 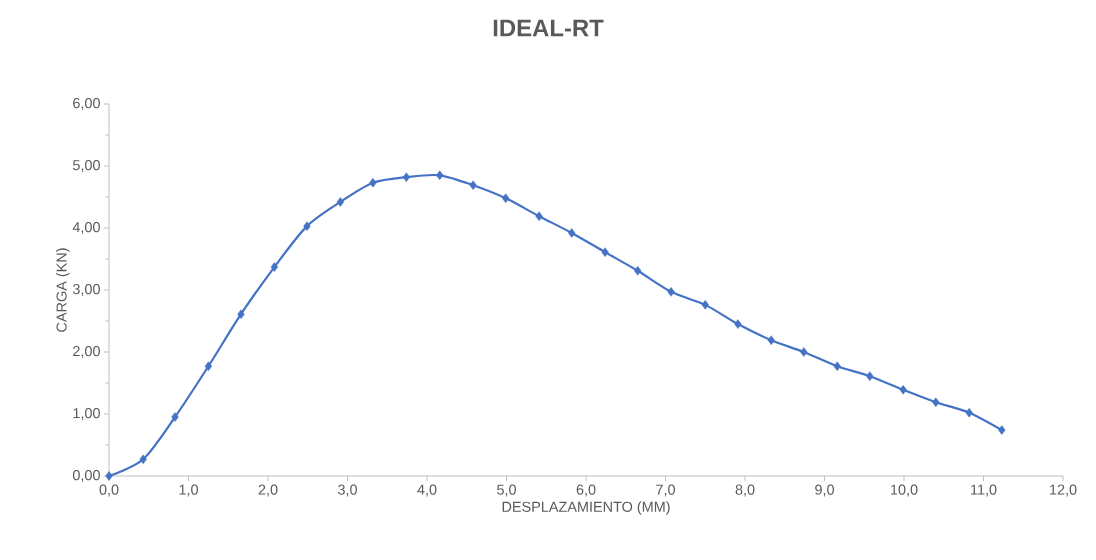 I want to click on x-tick-label: 10,0, so click(x=904, y=490).